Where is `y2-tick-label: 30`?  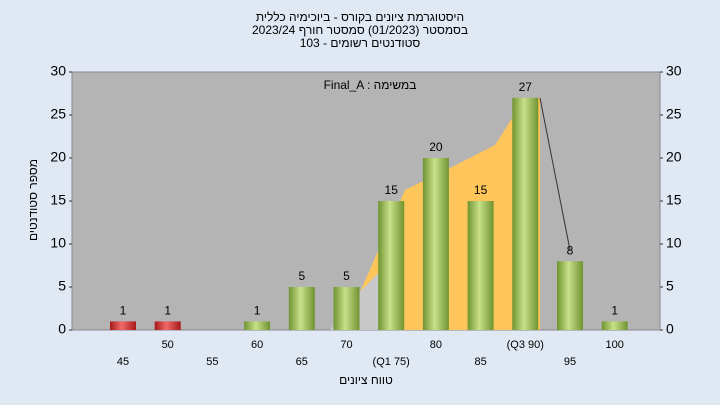 y2-tick-label: 30 is located at coordinates (674, 71).